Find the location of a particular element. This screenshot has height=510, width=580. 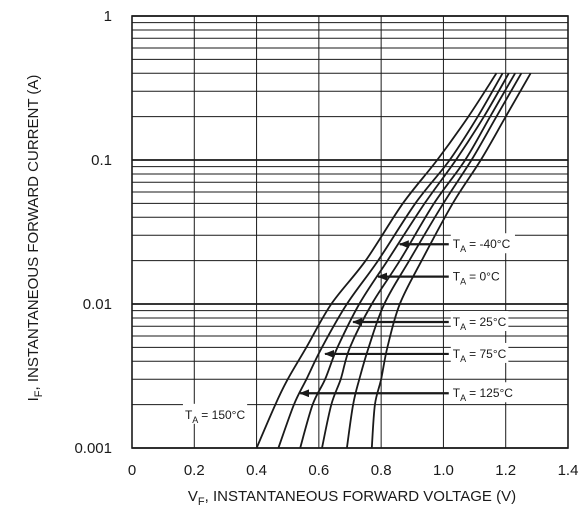

x-tick-label: 0.8 is located at coordinates (381, 470).